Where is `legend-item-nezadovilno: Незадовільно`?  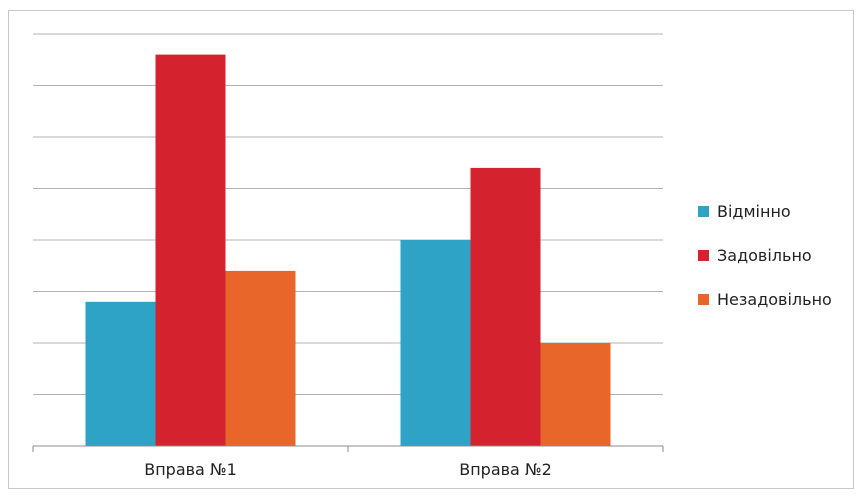
legend-item-nezadovilno: Незадовільно is located at coordinates (765, 299).